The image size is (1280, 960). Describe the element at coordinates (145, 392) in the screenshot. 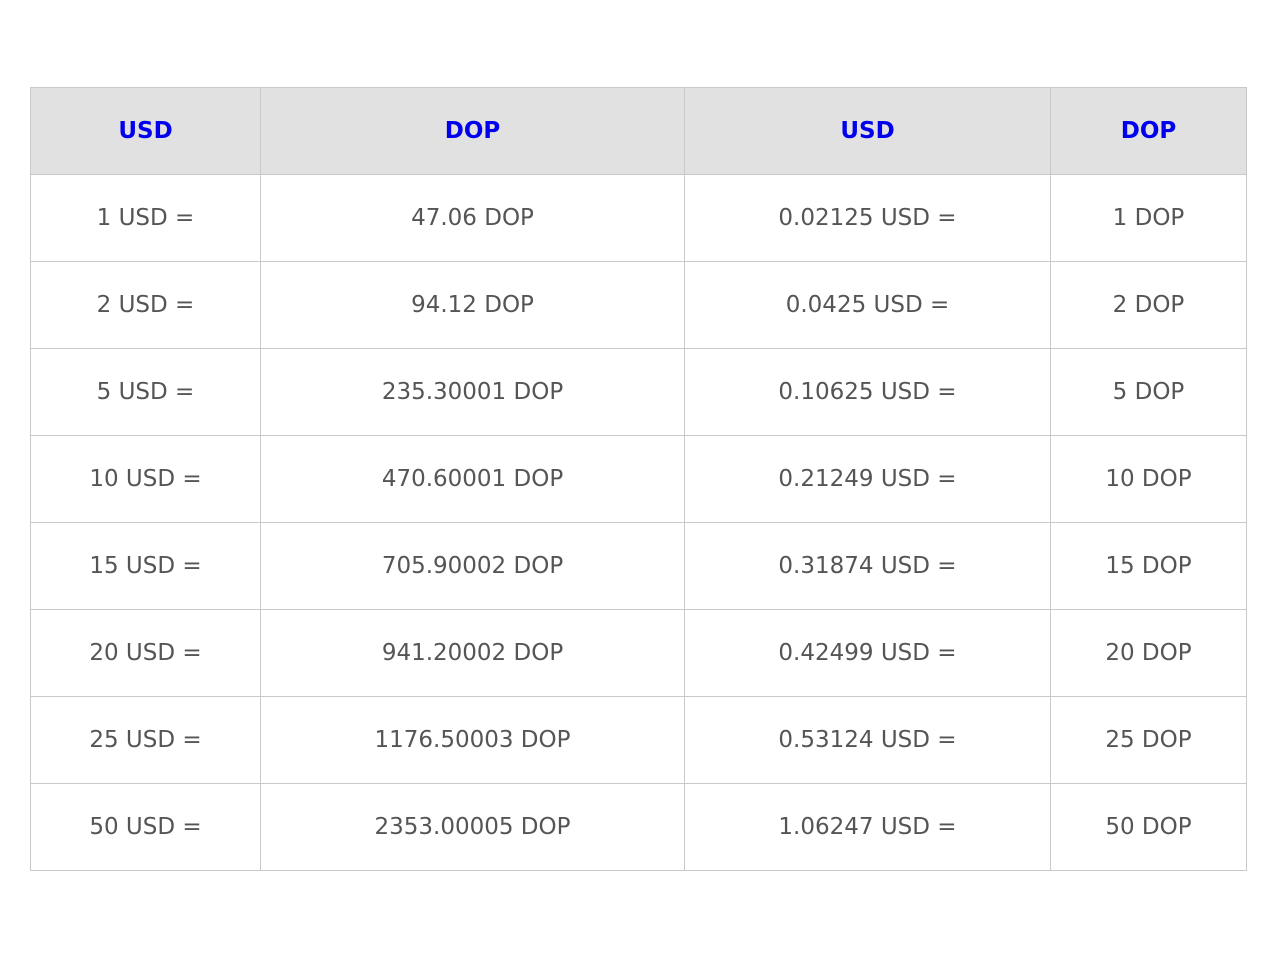

I see `usd-amount-cell: 5 USD =` at that location.